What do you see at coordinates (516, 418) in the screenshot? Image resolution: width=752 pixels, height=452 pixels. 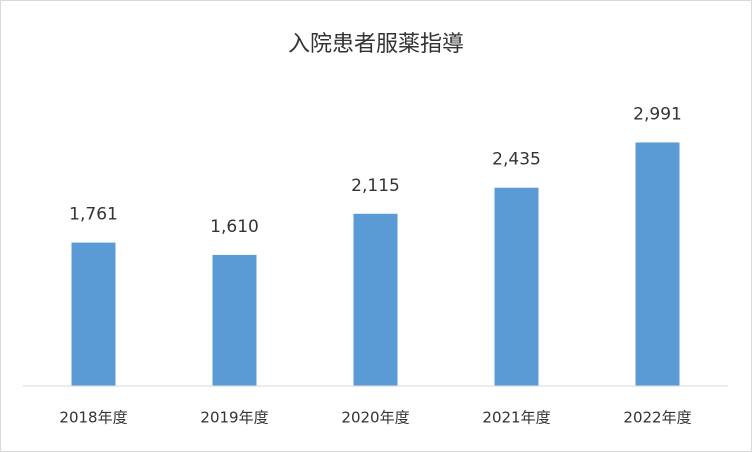 I see `x-tick-label: 2021年度` at bounding box center [516, 418].